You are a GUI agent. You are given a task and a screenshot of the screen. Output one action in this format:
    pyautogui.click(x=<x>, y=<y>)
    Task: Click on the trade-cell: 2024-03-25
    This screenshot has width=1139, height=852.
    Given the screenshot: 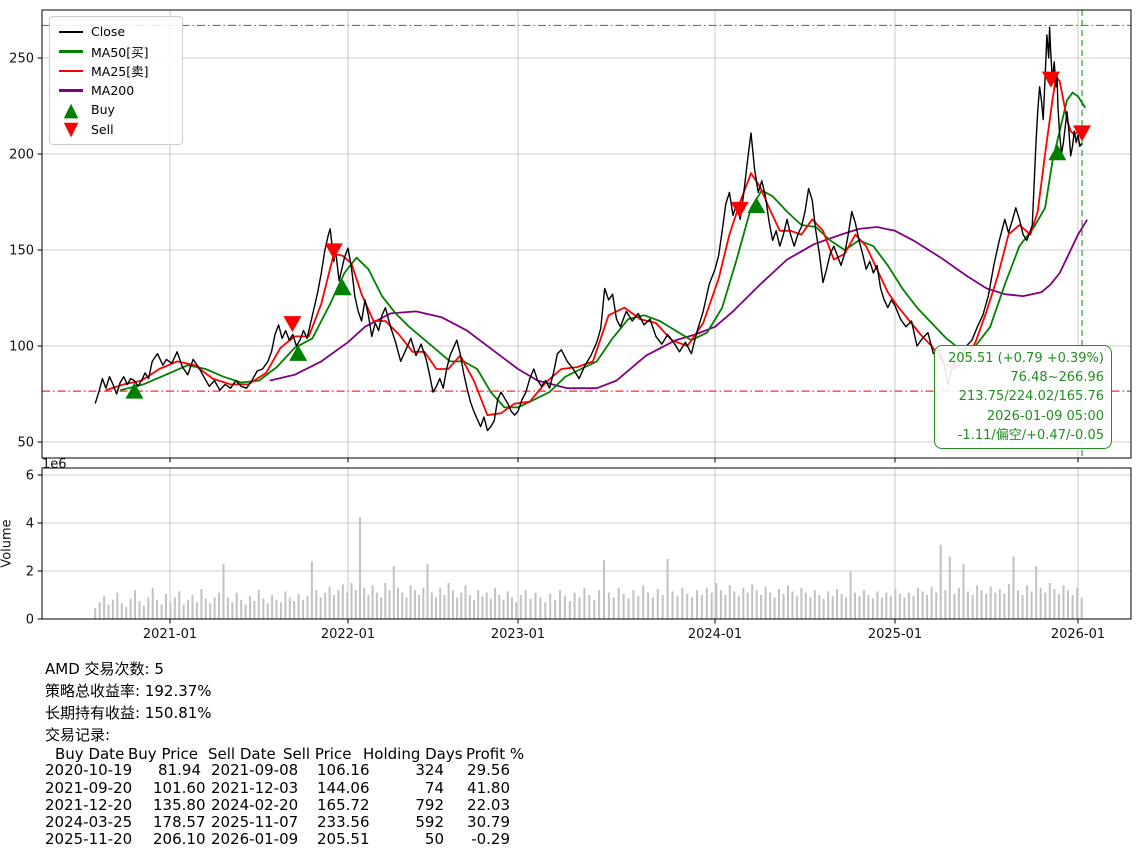 What is the action you would take?
    pyautogui.click(x=89, y=822)
    